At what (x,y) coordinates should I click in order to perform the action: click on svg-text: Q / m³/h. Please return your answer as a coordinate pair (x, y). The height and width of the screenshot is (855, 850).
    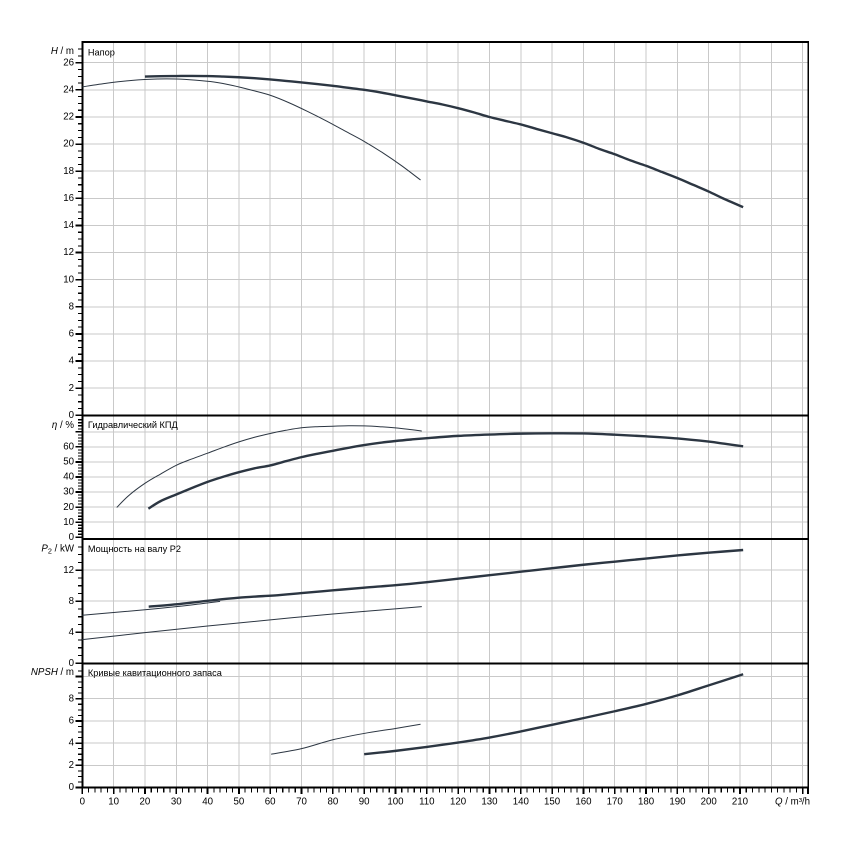
    Looking at the image, I should click on (792, 801).